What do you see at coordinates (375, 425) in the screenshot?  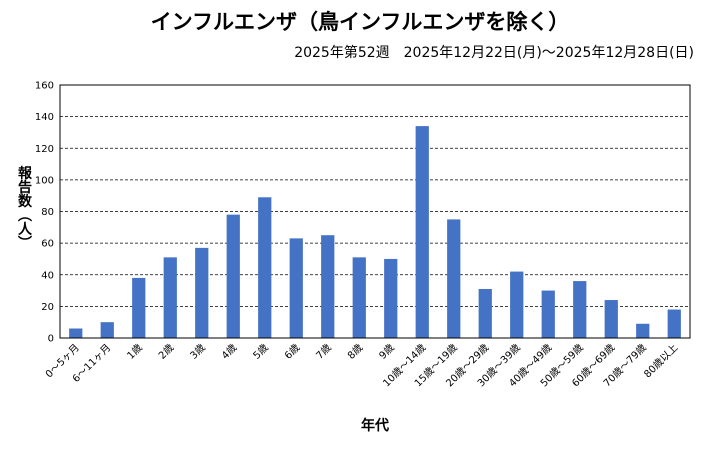 I see `x-axis-title: 年代` at bounding box center [375, 425].